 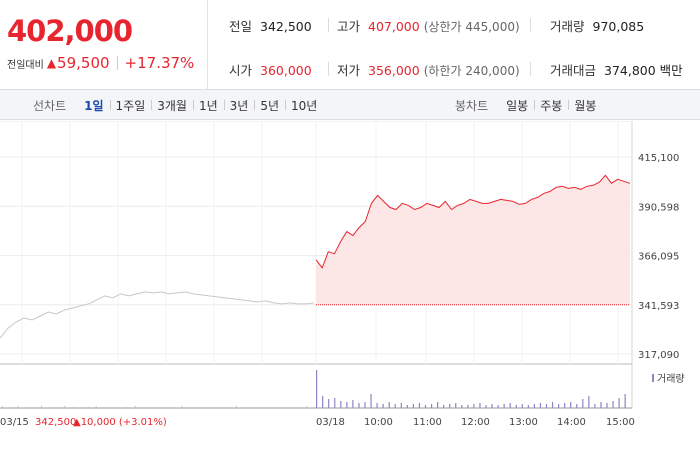 What do you see at coordinates (157, 315) in the screenshot?
I see `prev-day-line` at bounding box center [157, 315].